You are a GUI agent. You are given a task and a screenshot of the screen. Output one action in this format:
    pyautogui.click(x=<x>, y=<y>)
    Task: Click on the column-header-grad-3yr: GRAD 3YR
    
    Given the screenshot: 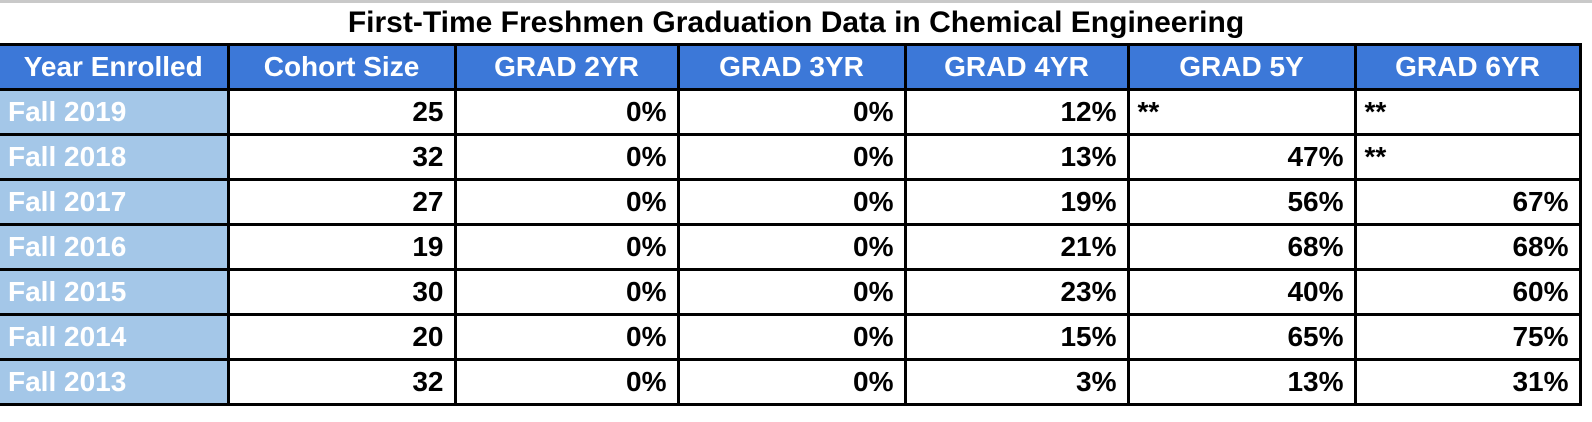 What is the action you would take?
    pyautogui.click(x=791, y=67)
    